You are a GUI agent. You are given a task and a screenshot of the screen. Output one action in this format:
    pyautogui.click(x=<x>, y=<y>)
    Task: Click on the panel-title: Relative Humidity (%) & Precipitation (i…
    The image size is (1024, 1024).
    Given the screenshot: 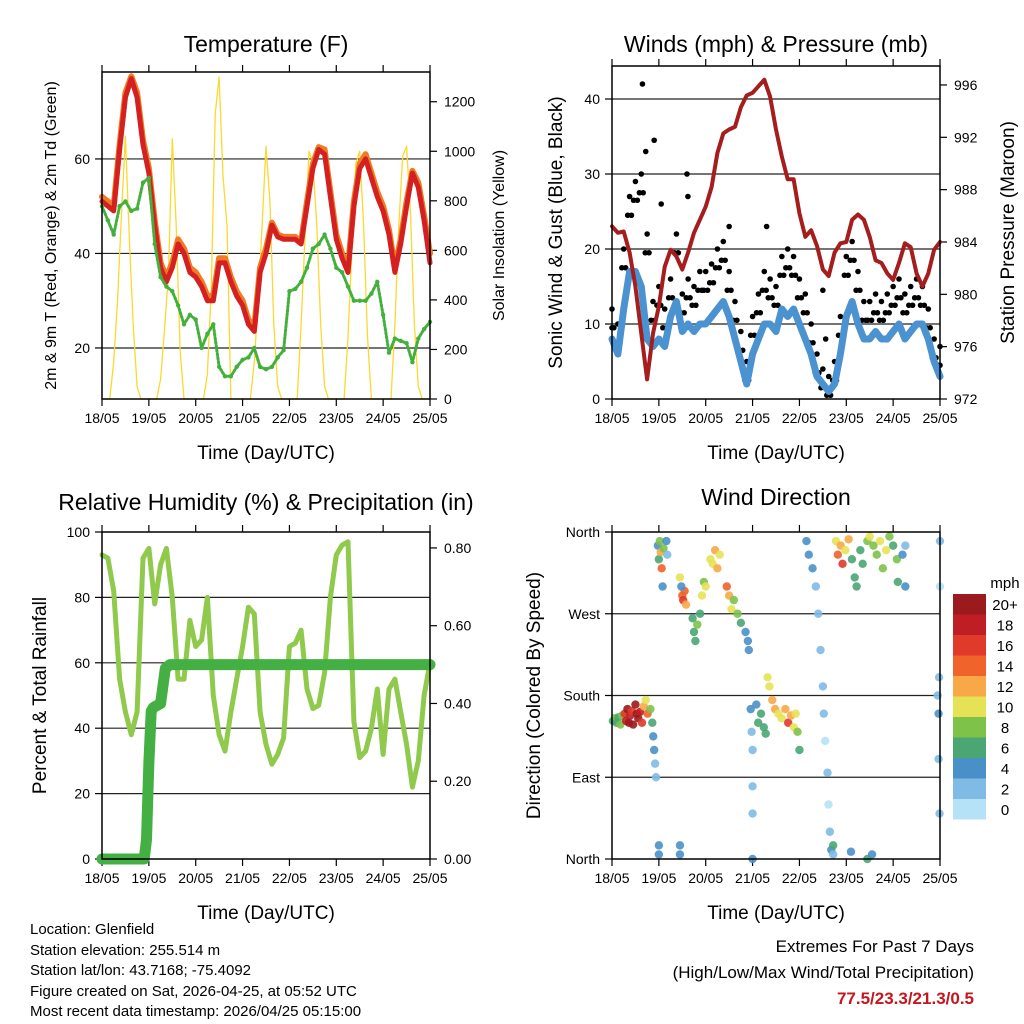 What is the action you would take?
    pyautogui.click(x=265, y=502)
    